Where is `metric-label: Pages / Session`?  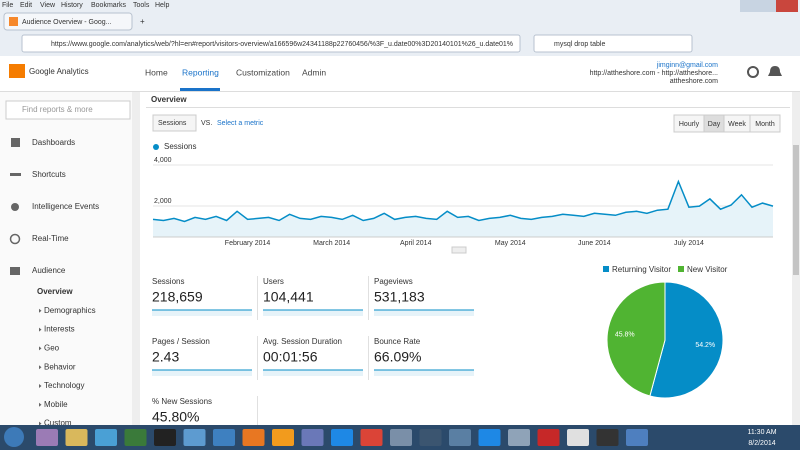
metric-label: Pages / Session is located at coordinates (181, 341).